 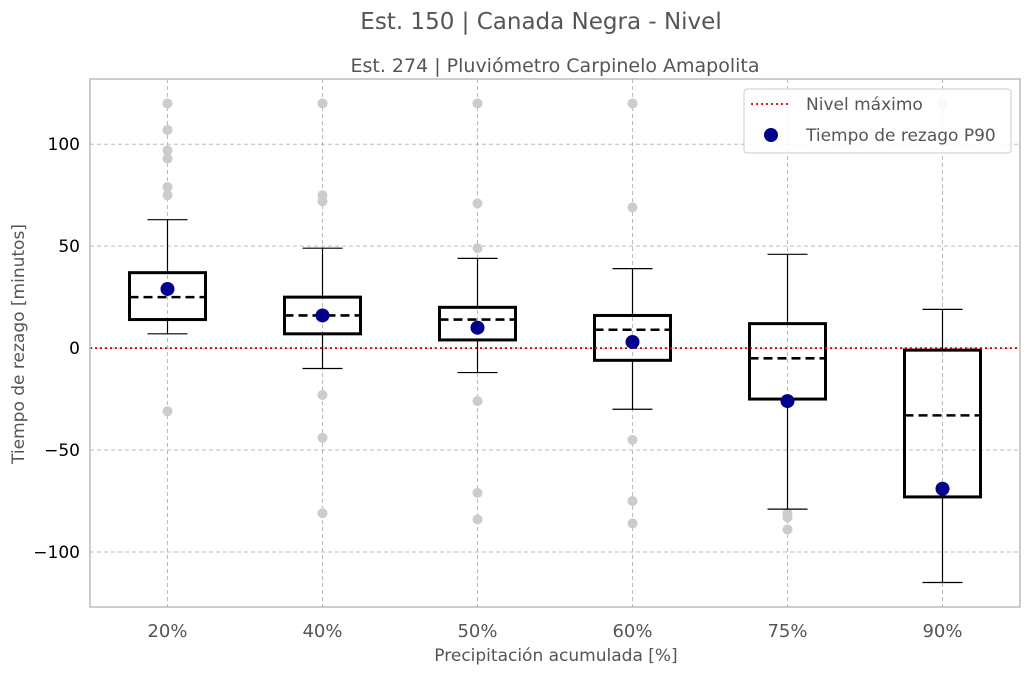 I want to click on y-tick-label: 50, so click(x=69, y=247).